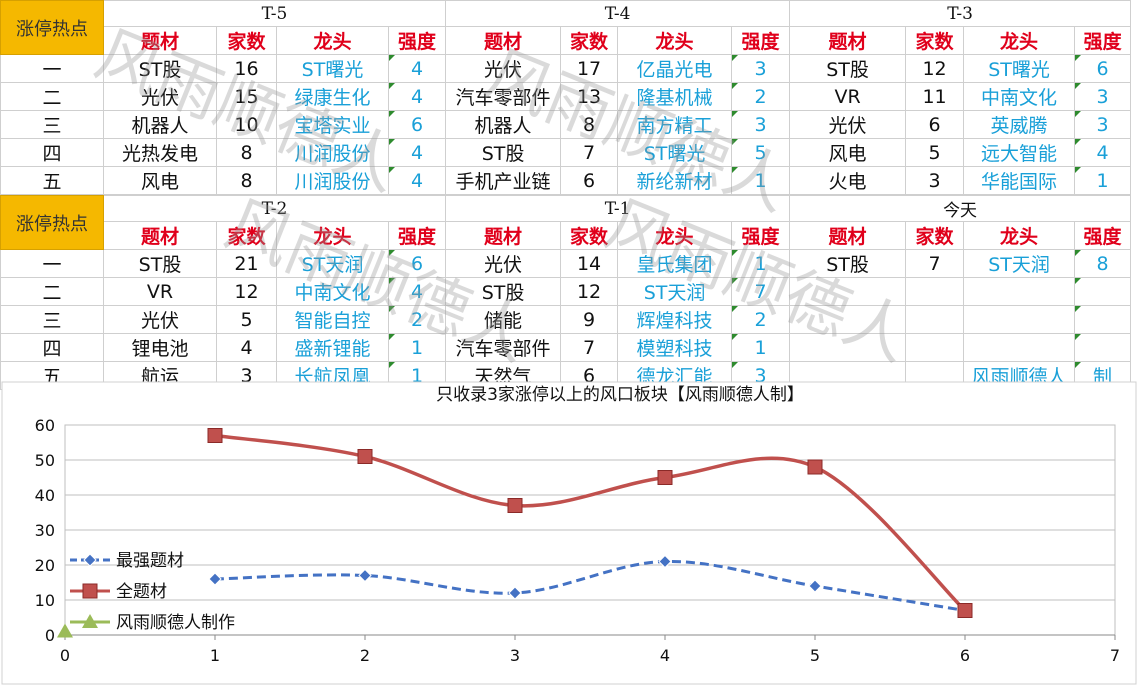  What do you see at coordinates (935, 96) in the screenshot?
I see `count-cell: 11` at bounding box center [935, 96].